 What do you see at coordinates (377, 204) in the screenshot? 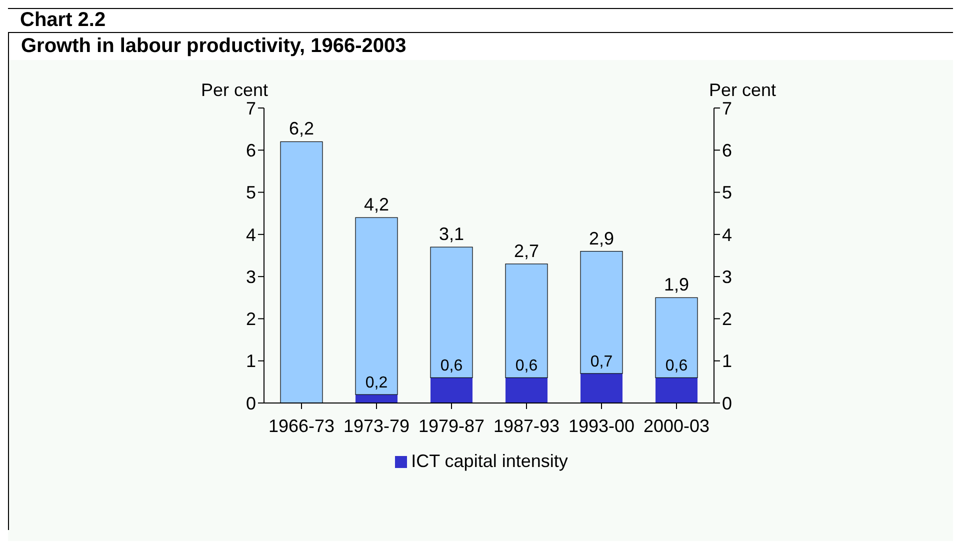
I see `data-label: 4,2` at bounding box center [377, 204].